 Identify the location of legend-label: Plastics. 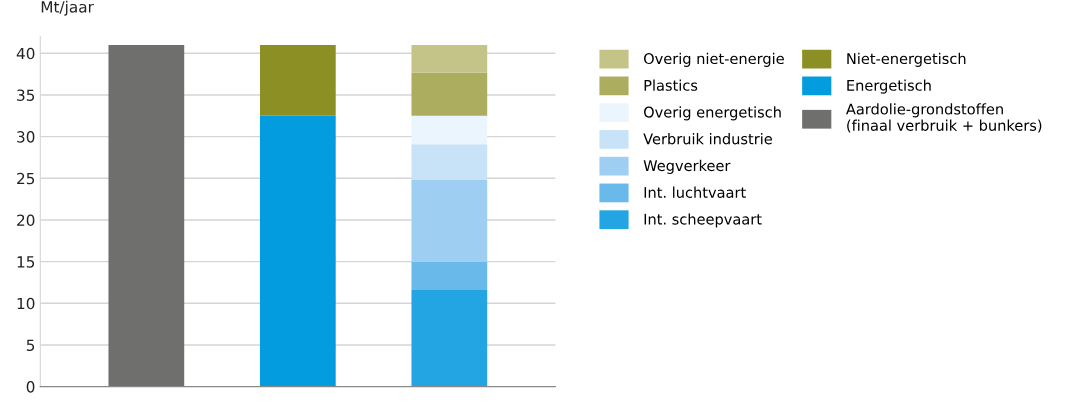
(671, 85).